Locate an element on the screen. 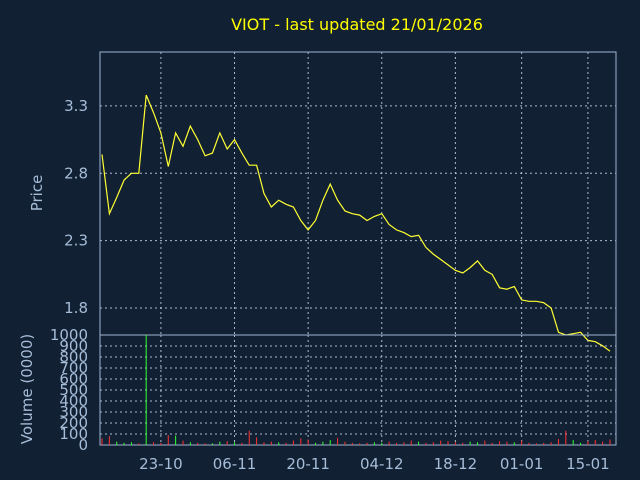  price-y-tick-label: 1.8 is located at coordinates (76, 308).